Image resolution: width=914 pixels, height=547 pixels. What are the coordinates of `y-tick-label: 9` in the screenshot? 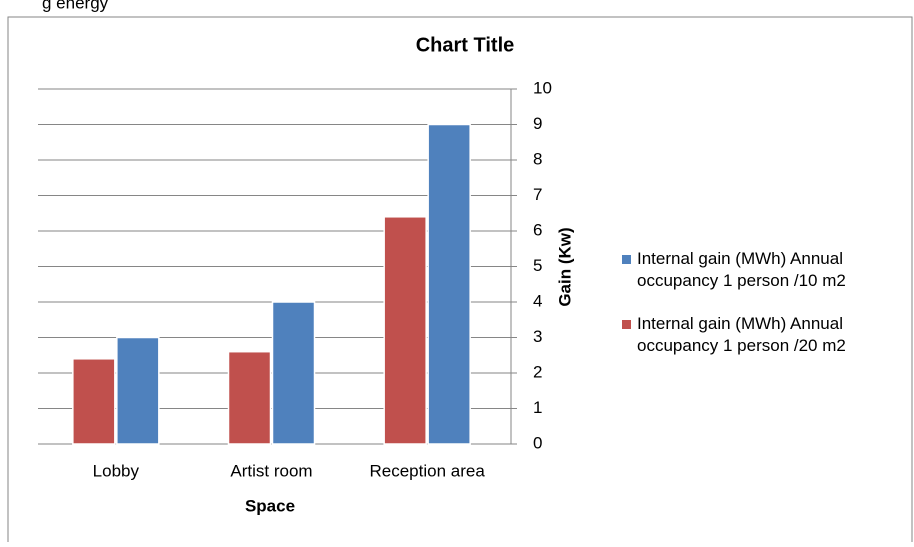 It's located at (537, 123).